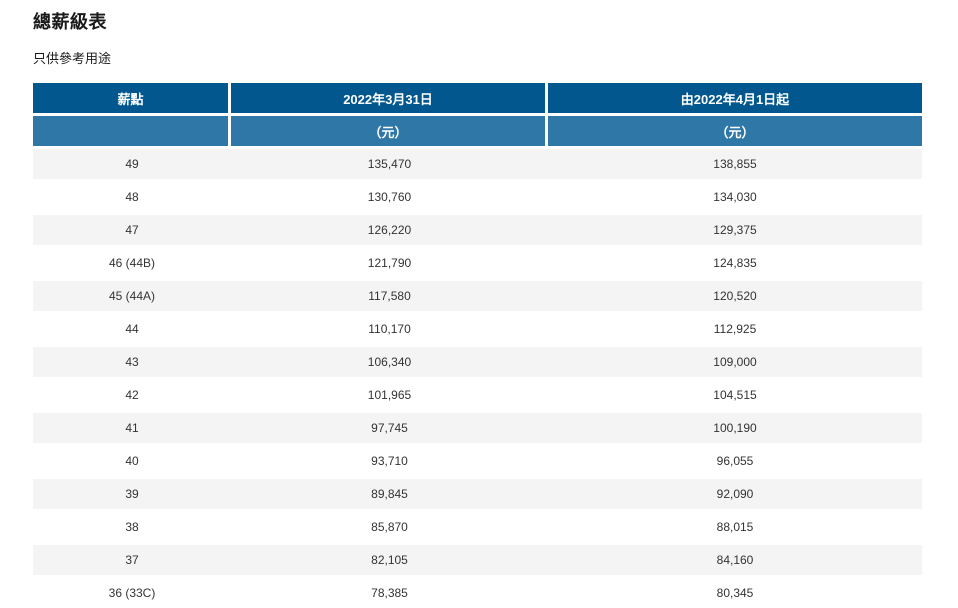 The image size is (958, 608). What do you see at coordinates (389, 462) in the screenshot?
I see `before-value-cell: 93,710` at bounding box center [389, 462].